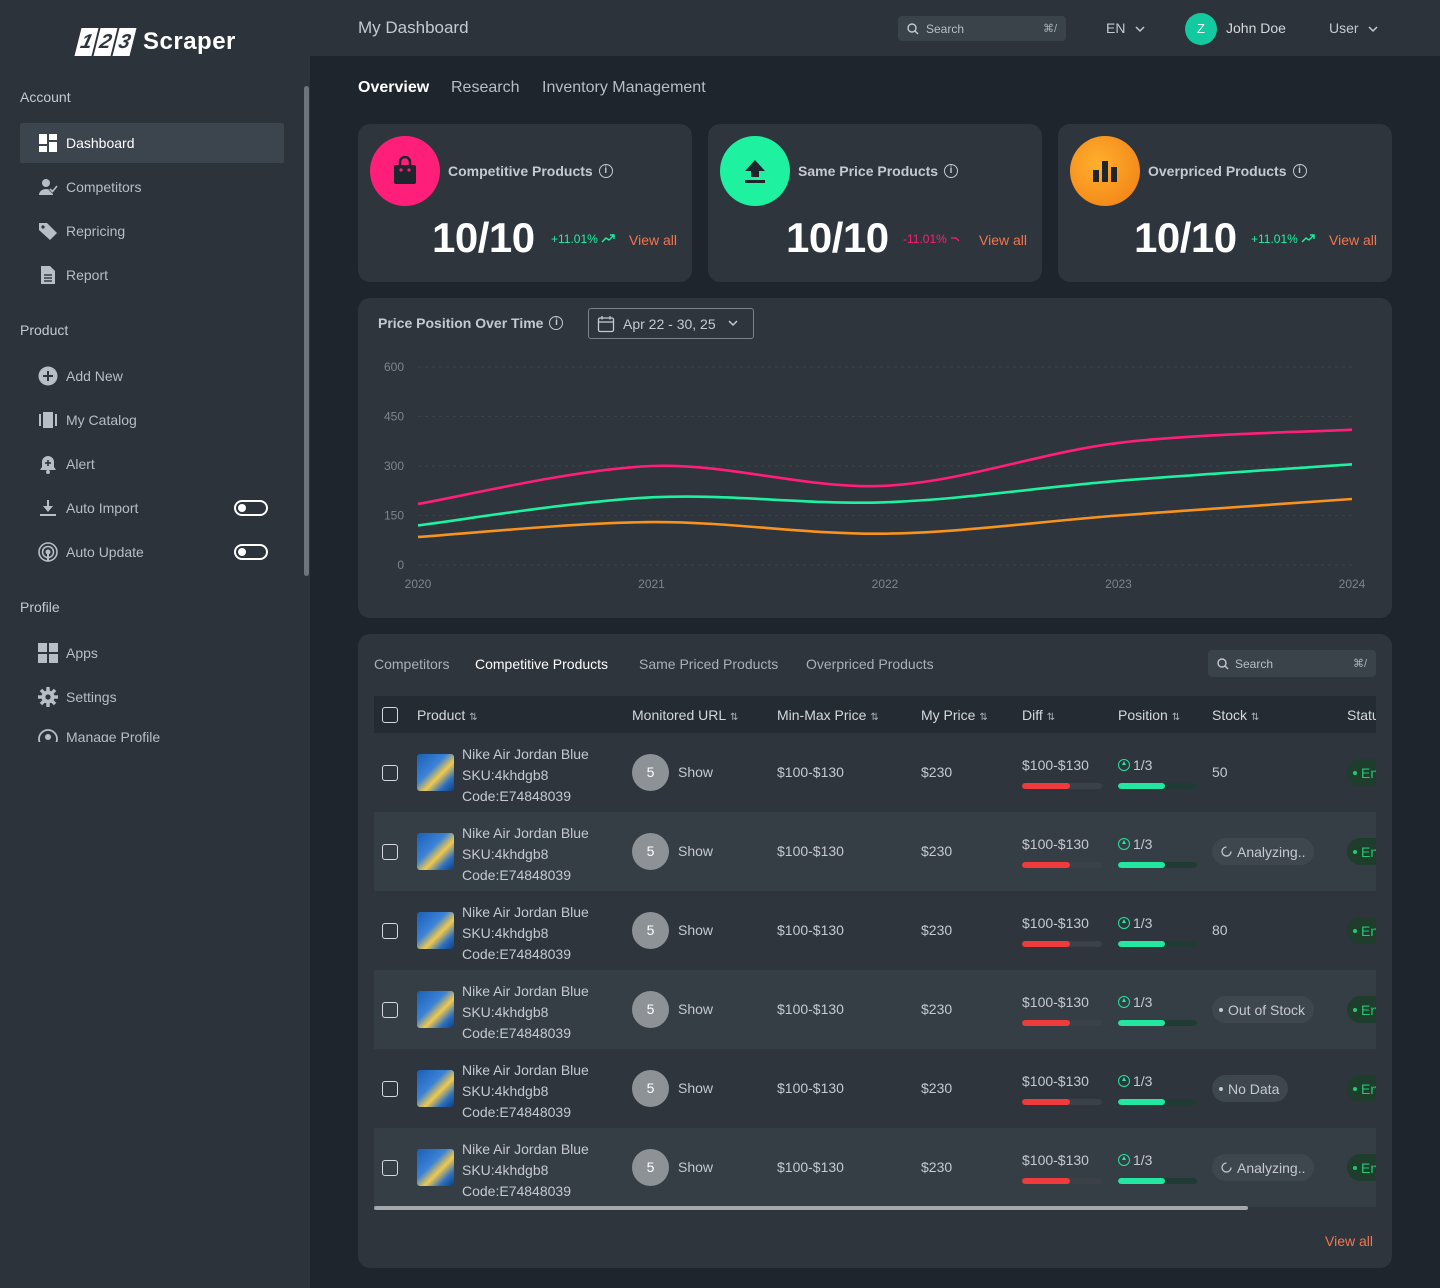 This screenshot has height=1288, width=1440. What do you see at coordinates (1149, 715) in the screenshot?
I see `column-header-position: Position ⇅` at bounding box center [1149, 715].